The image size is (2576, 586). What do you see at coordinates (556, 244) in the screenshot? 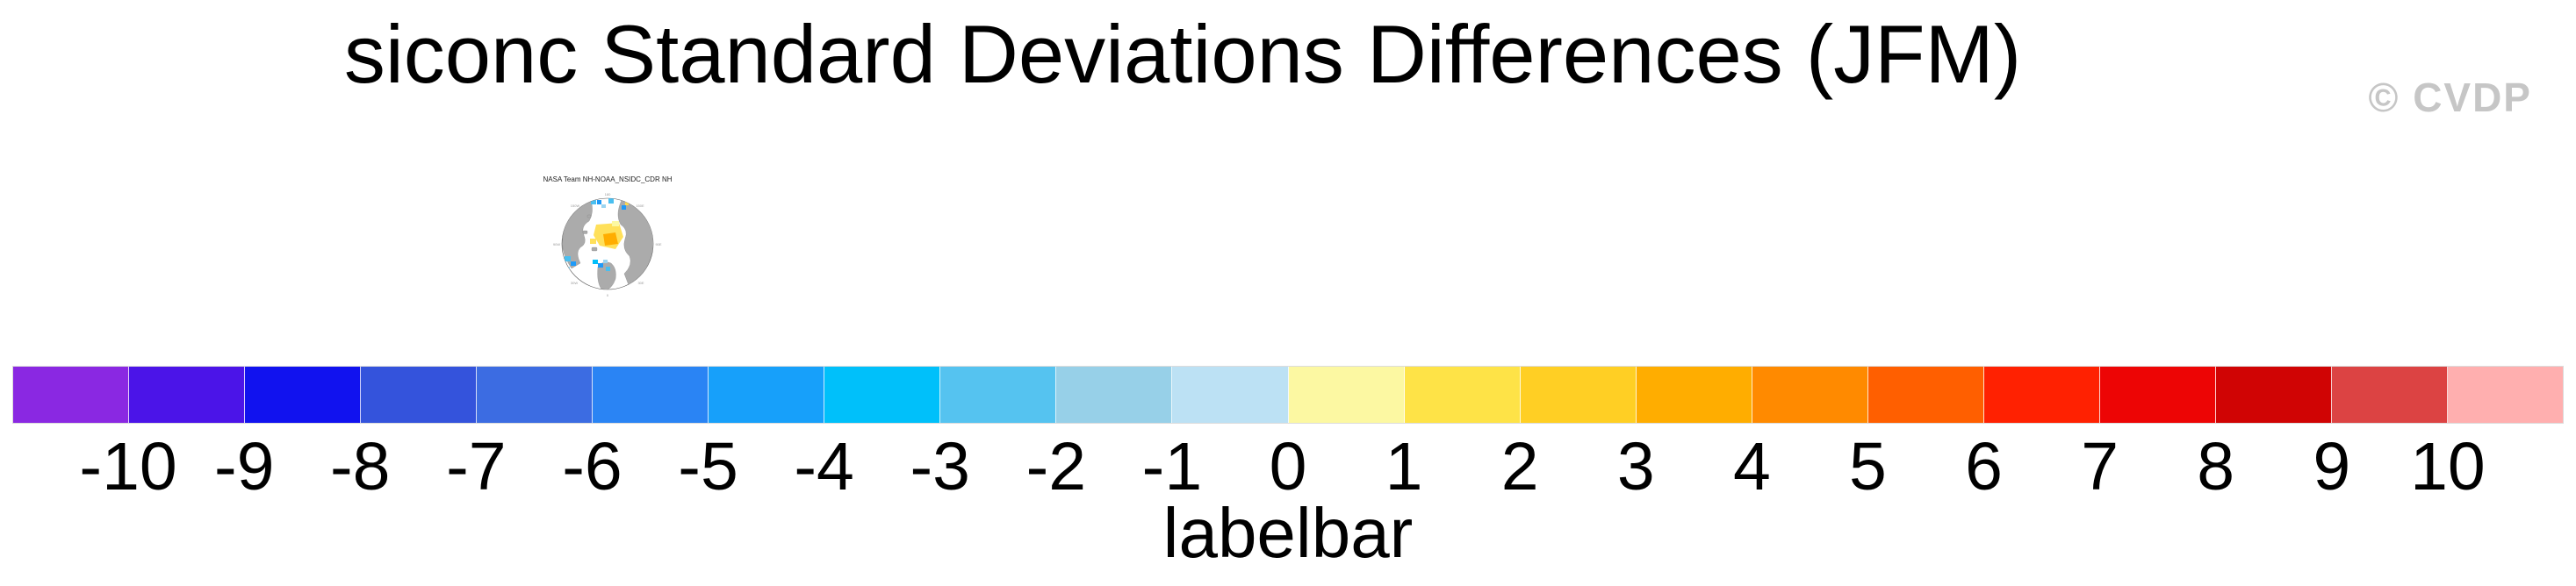
I see `lon-label: 90W` at bounding box center [556, 244].